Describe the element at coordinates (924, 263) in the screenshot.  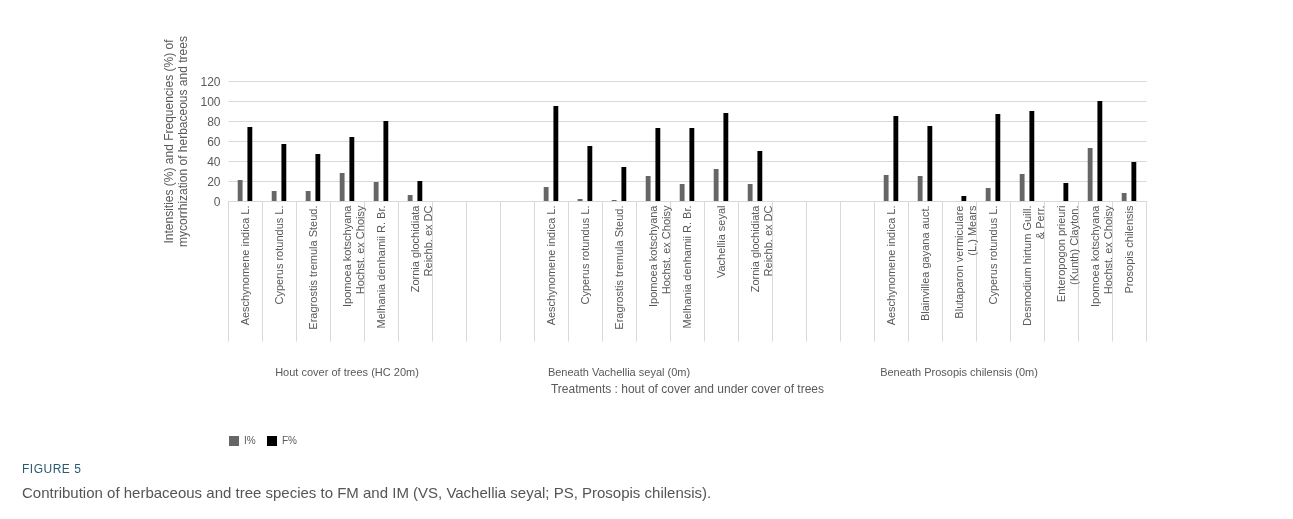
I see `x-tick-label: Blainvillea gayana auct.` at that location.